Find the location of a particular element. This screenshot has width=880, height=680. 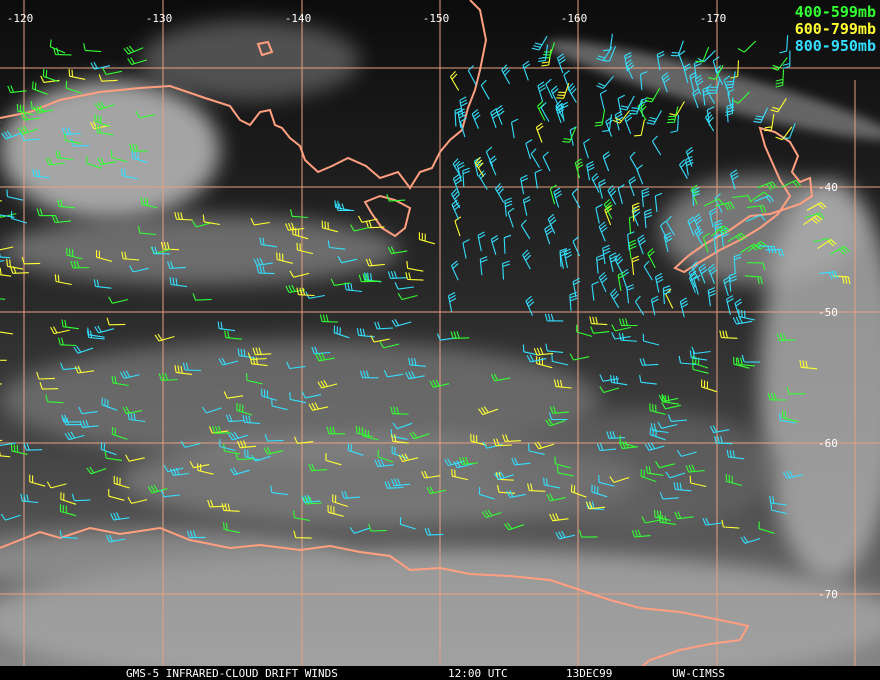

island-coast is located at coordinates (265, 48).